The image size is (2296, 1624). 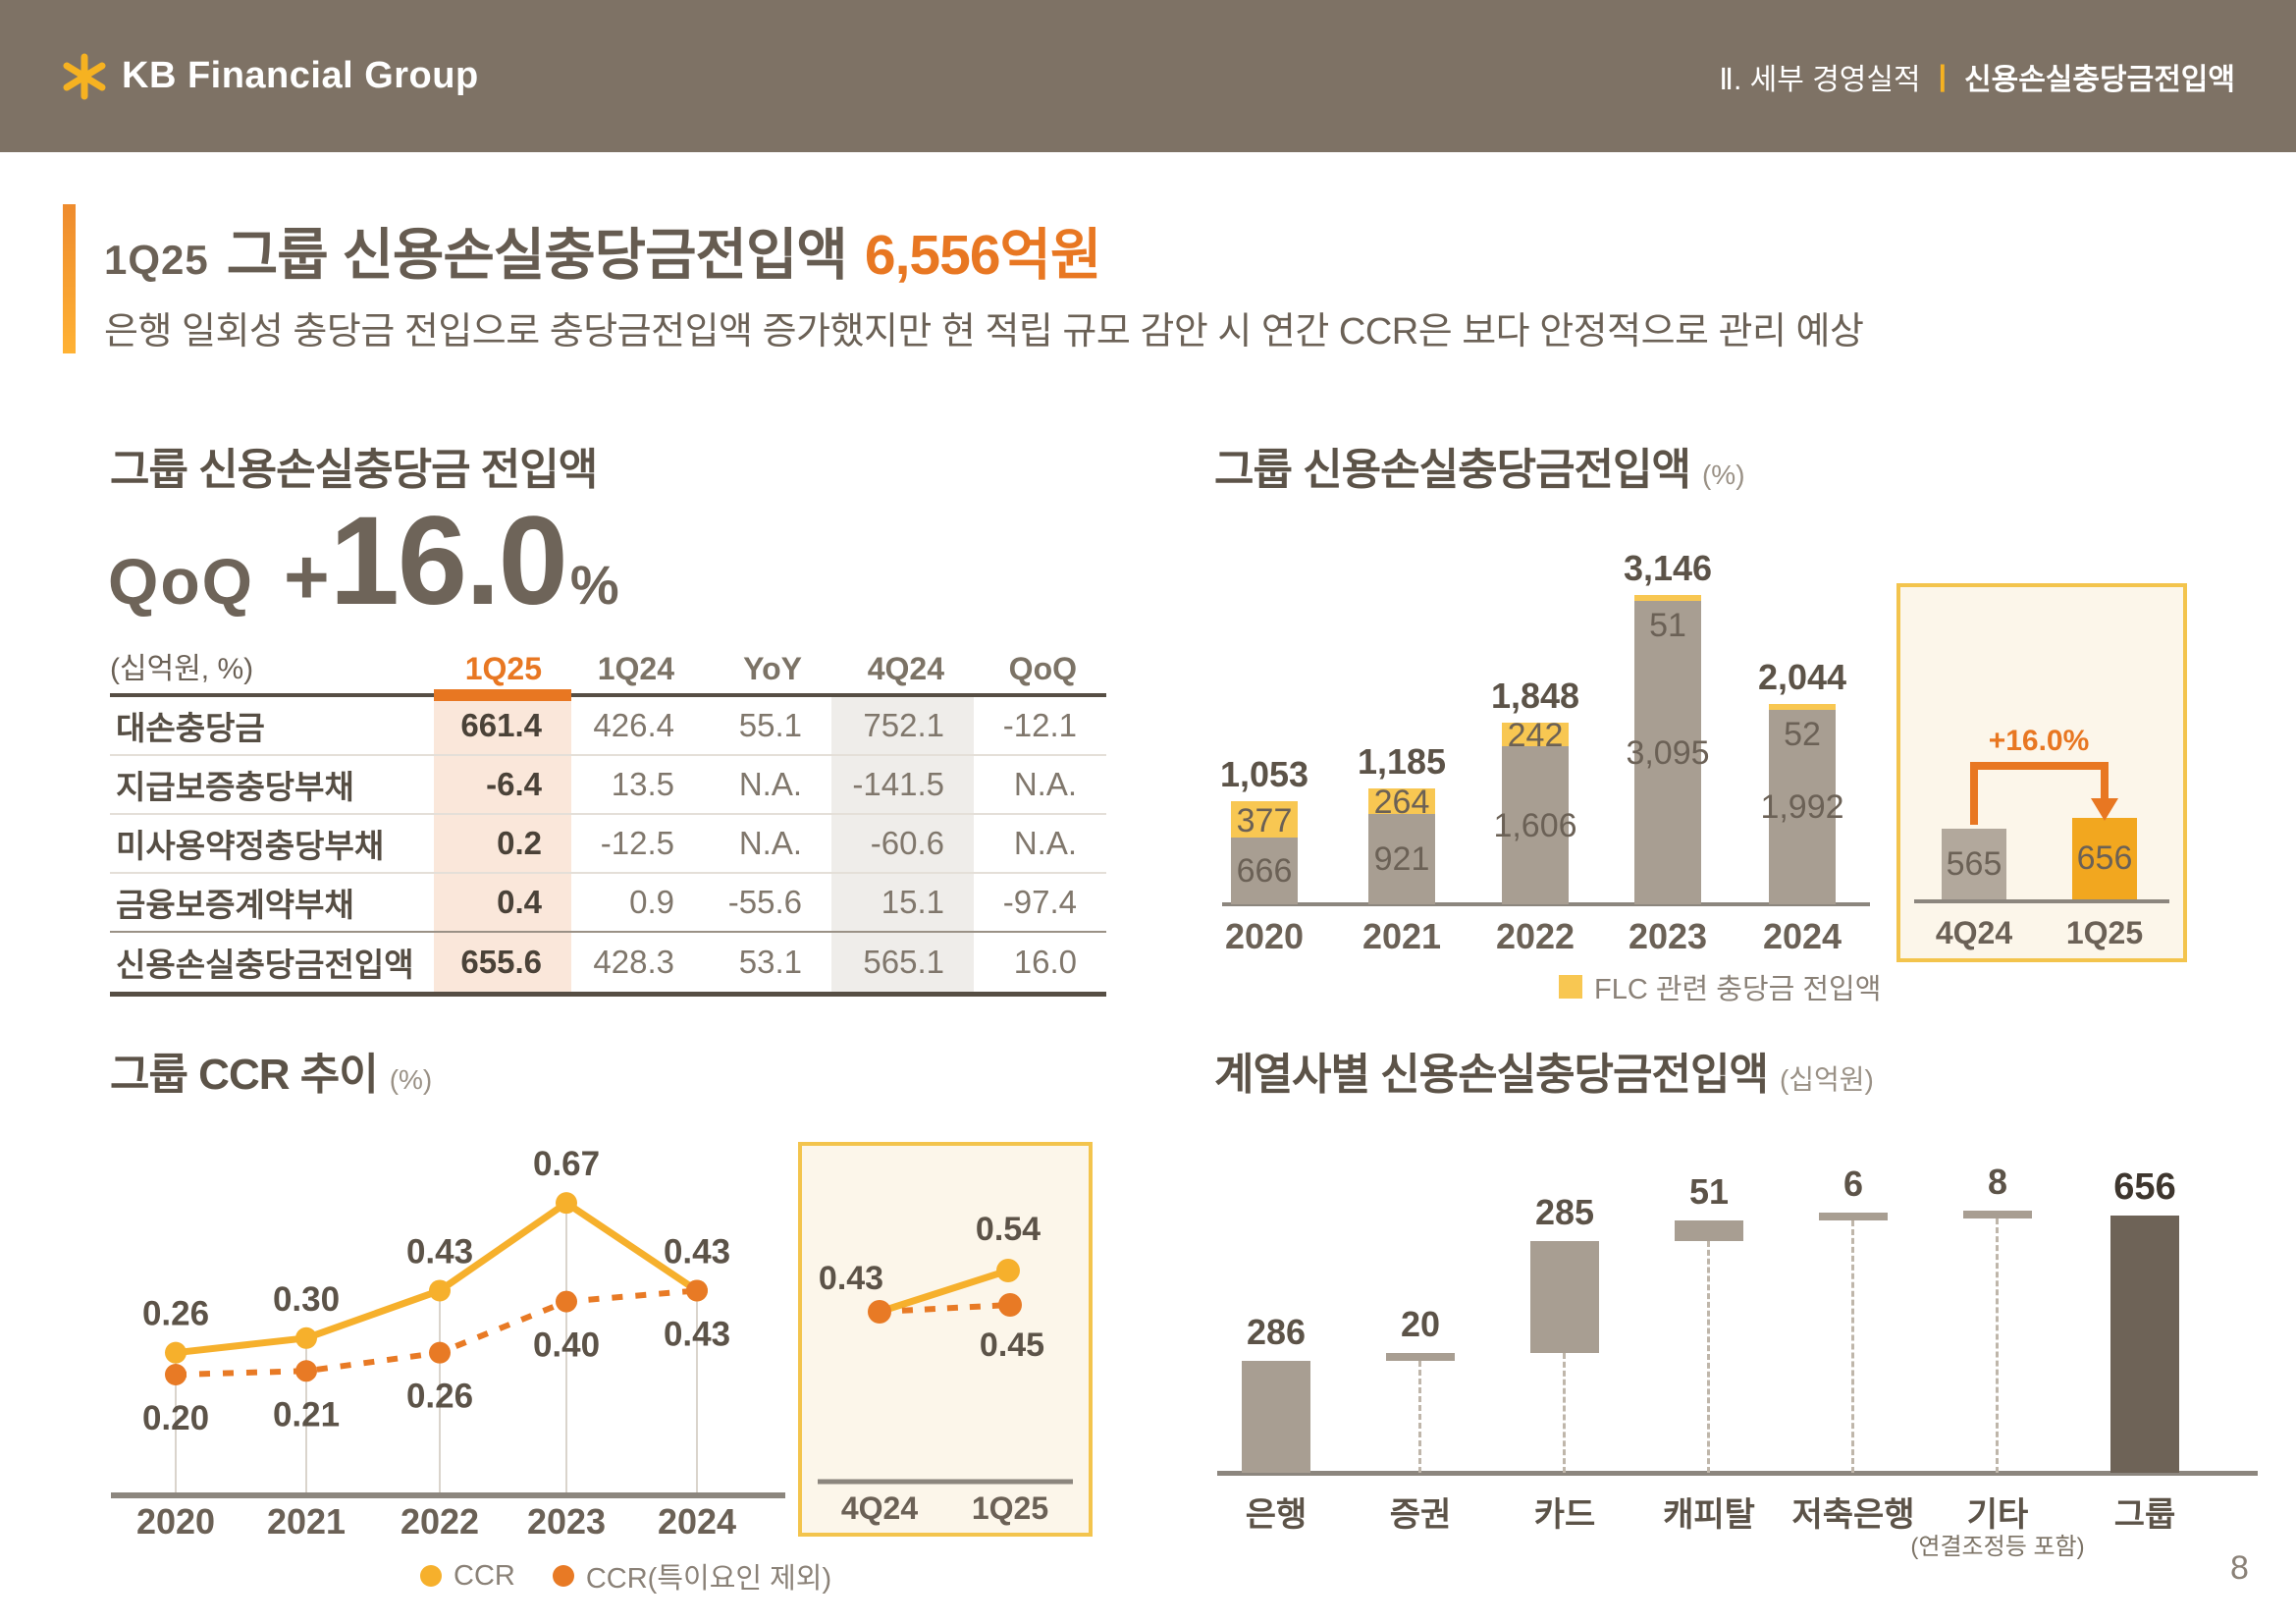 What do you see at coordinates (1535, 825) in the screenshot?
I see `annual-bar-base-2022` at bounding box center [1535, 825].